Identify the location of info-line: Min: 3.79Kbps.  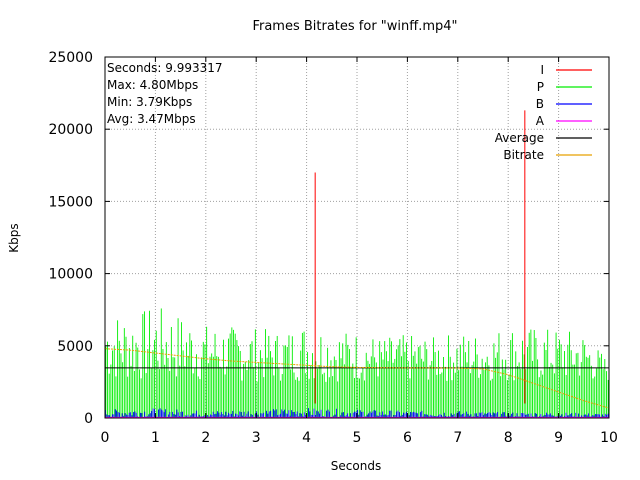
(149, 102).